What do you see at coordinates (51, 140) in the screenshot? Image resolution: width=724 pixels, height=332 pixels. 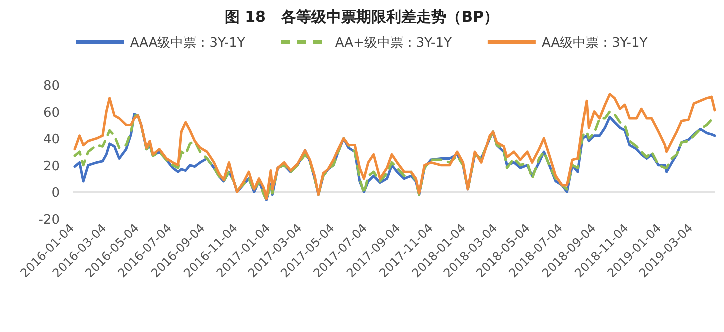 I see `y-tick-label: 40` at bounding box center [51, 140].